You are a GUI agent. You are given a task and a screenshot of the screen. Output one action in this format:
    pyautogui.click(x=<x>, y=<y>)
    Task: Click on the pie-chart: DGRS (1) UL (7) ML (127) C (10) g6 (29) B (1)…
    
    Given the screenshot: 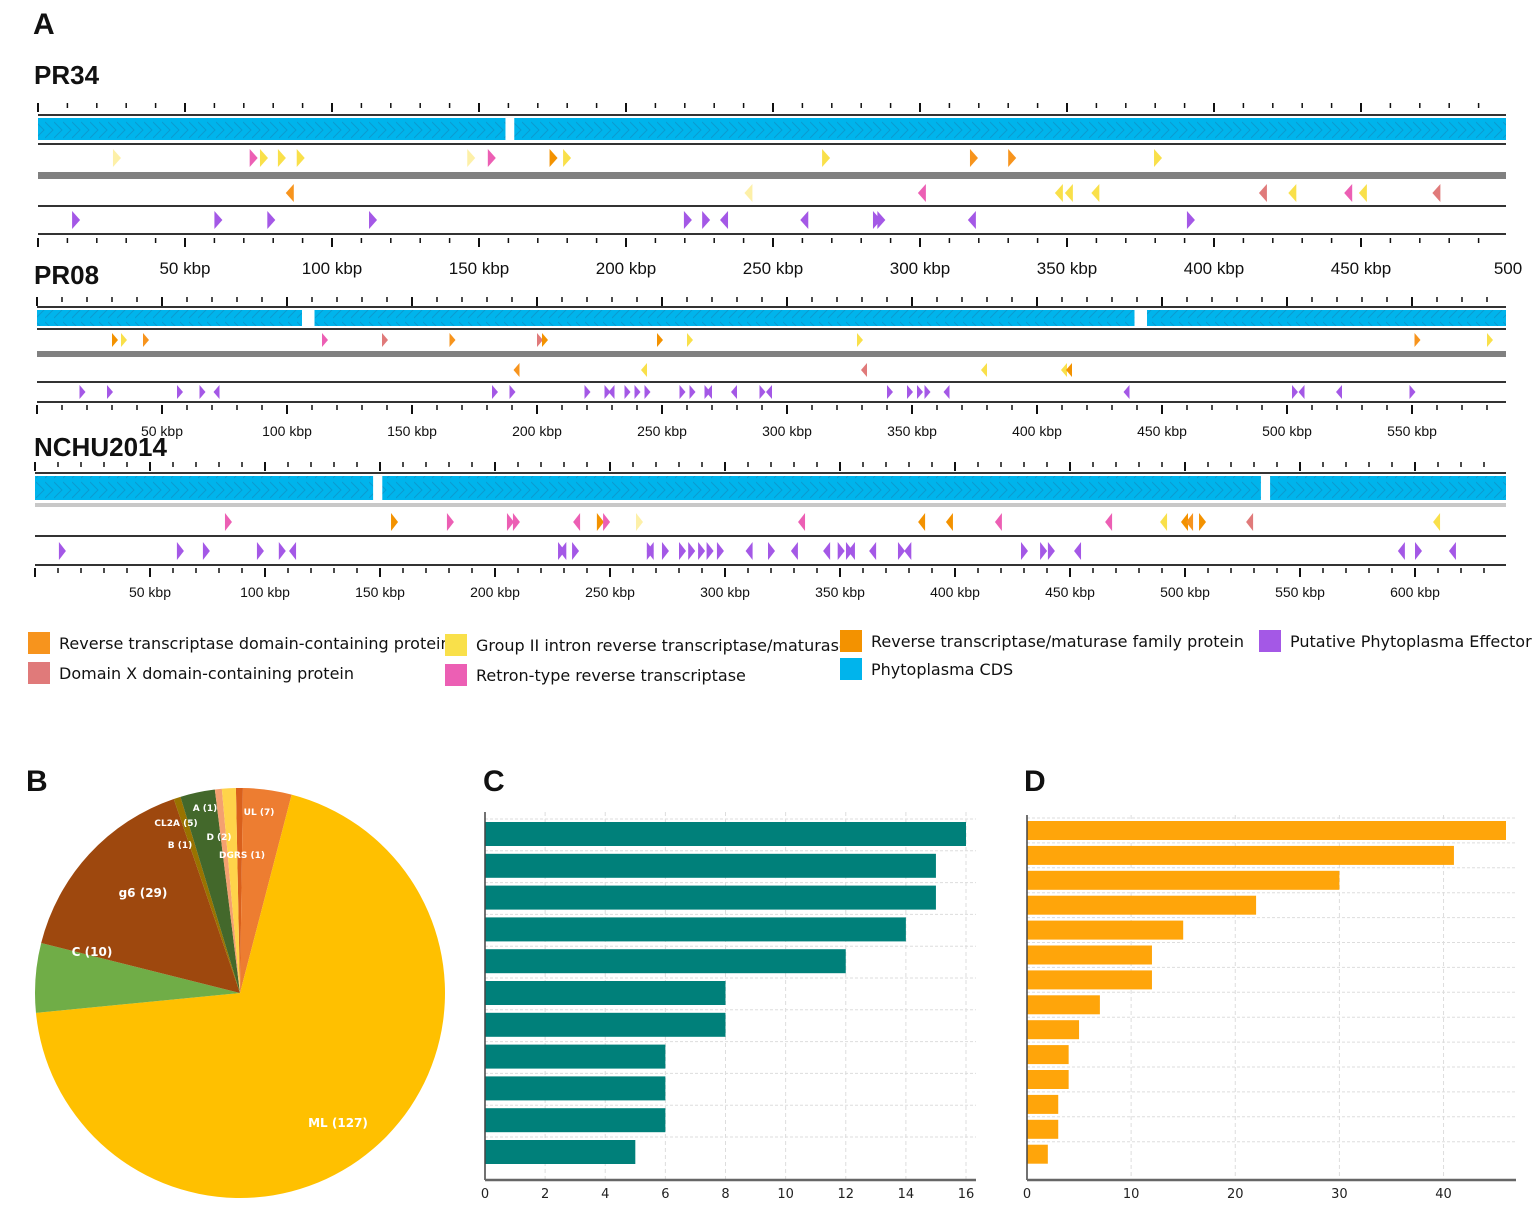 What is the action you would take?
    pyautogui.click(x=239, y=993)
    